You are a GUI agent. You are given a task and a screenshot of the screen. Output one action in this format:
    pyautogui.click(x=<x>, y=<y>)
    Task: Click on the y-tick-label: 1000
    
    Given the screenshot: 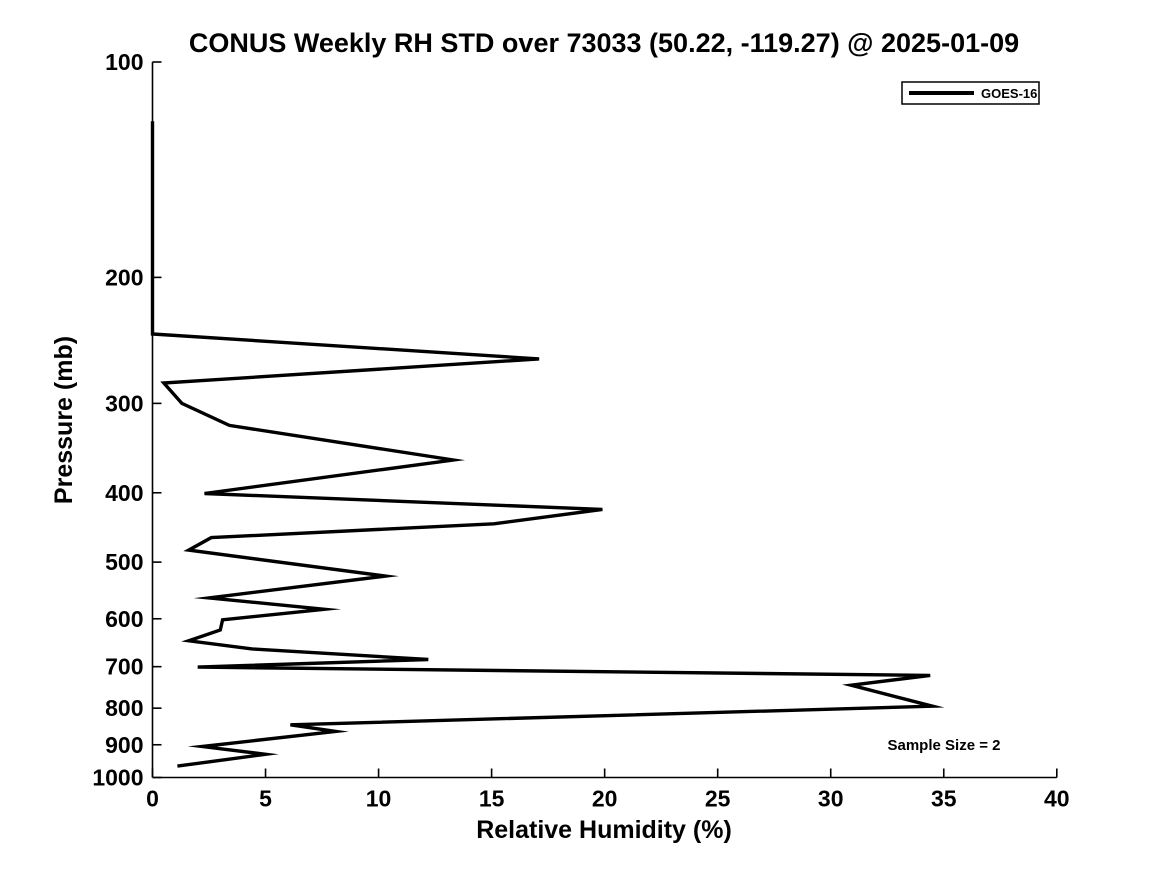 What is the action you would take?
    pyautogui.click(x=117, y=778)
    